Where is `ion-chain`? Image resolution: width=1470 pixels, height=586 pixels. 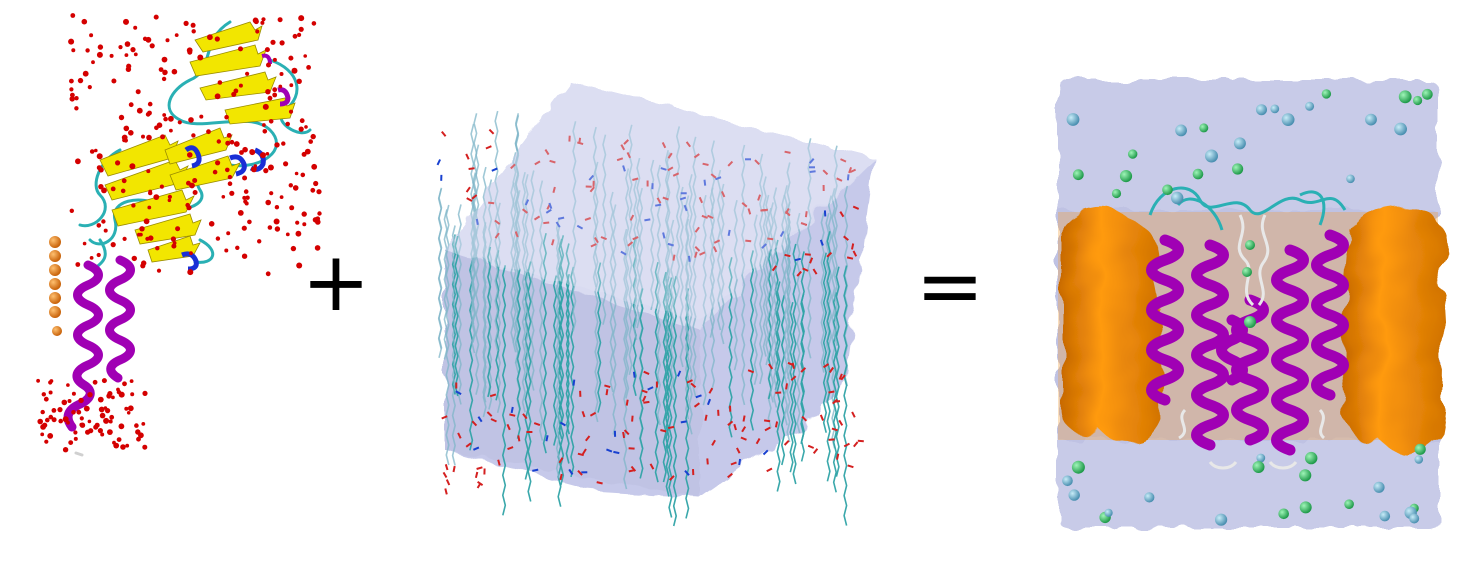 ion-chain is located at coordinates (55, 286).